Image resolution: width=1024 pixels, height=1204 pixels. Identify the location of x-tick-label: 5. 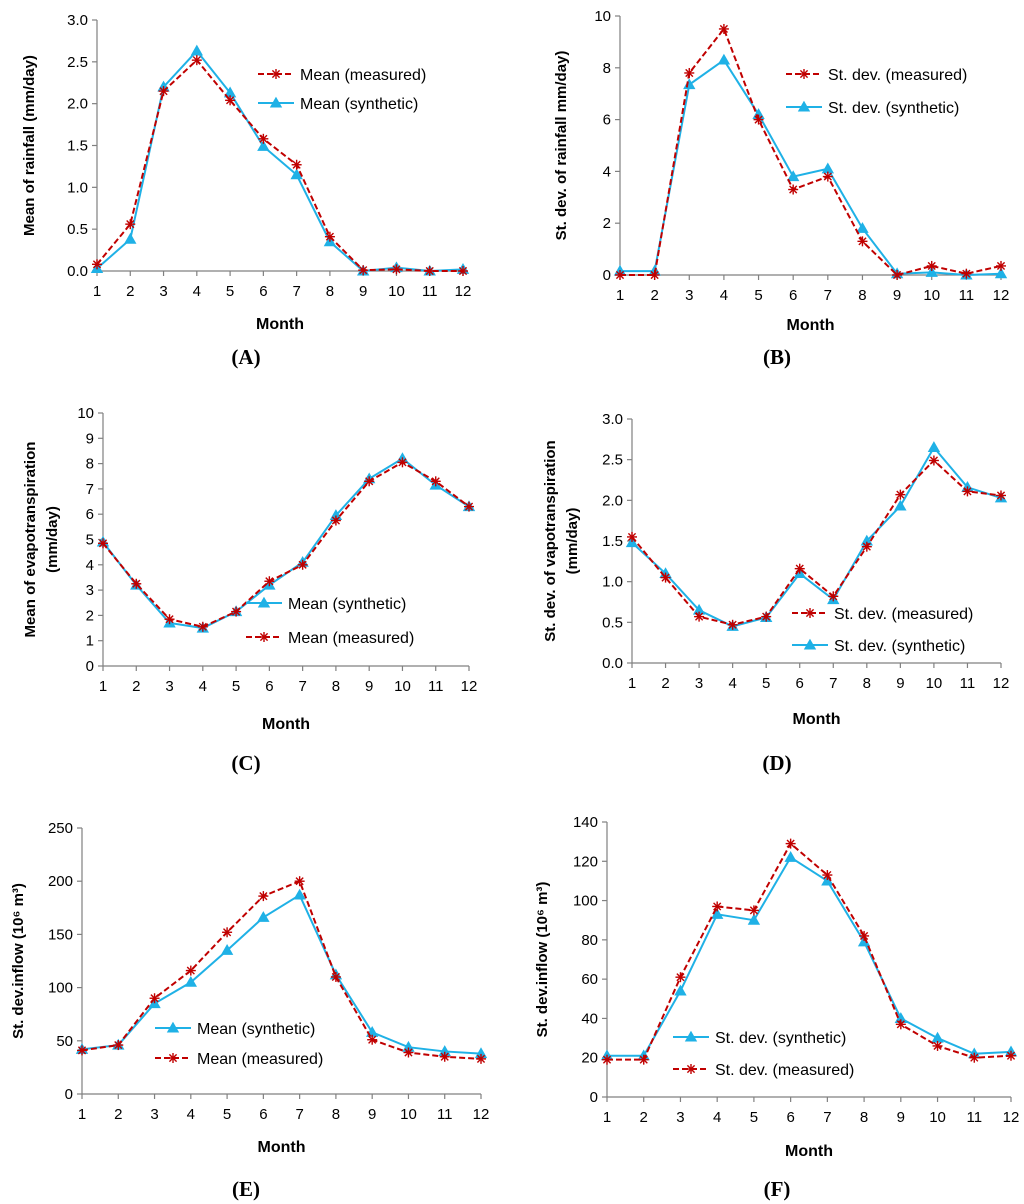
(236, 686).